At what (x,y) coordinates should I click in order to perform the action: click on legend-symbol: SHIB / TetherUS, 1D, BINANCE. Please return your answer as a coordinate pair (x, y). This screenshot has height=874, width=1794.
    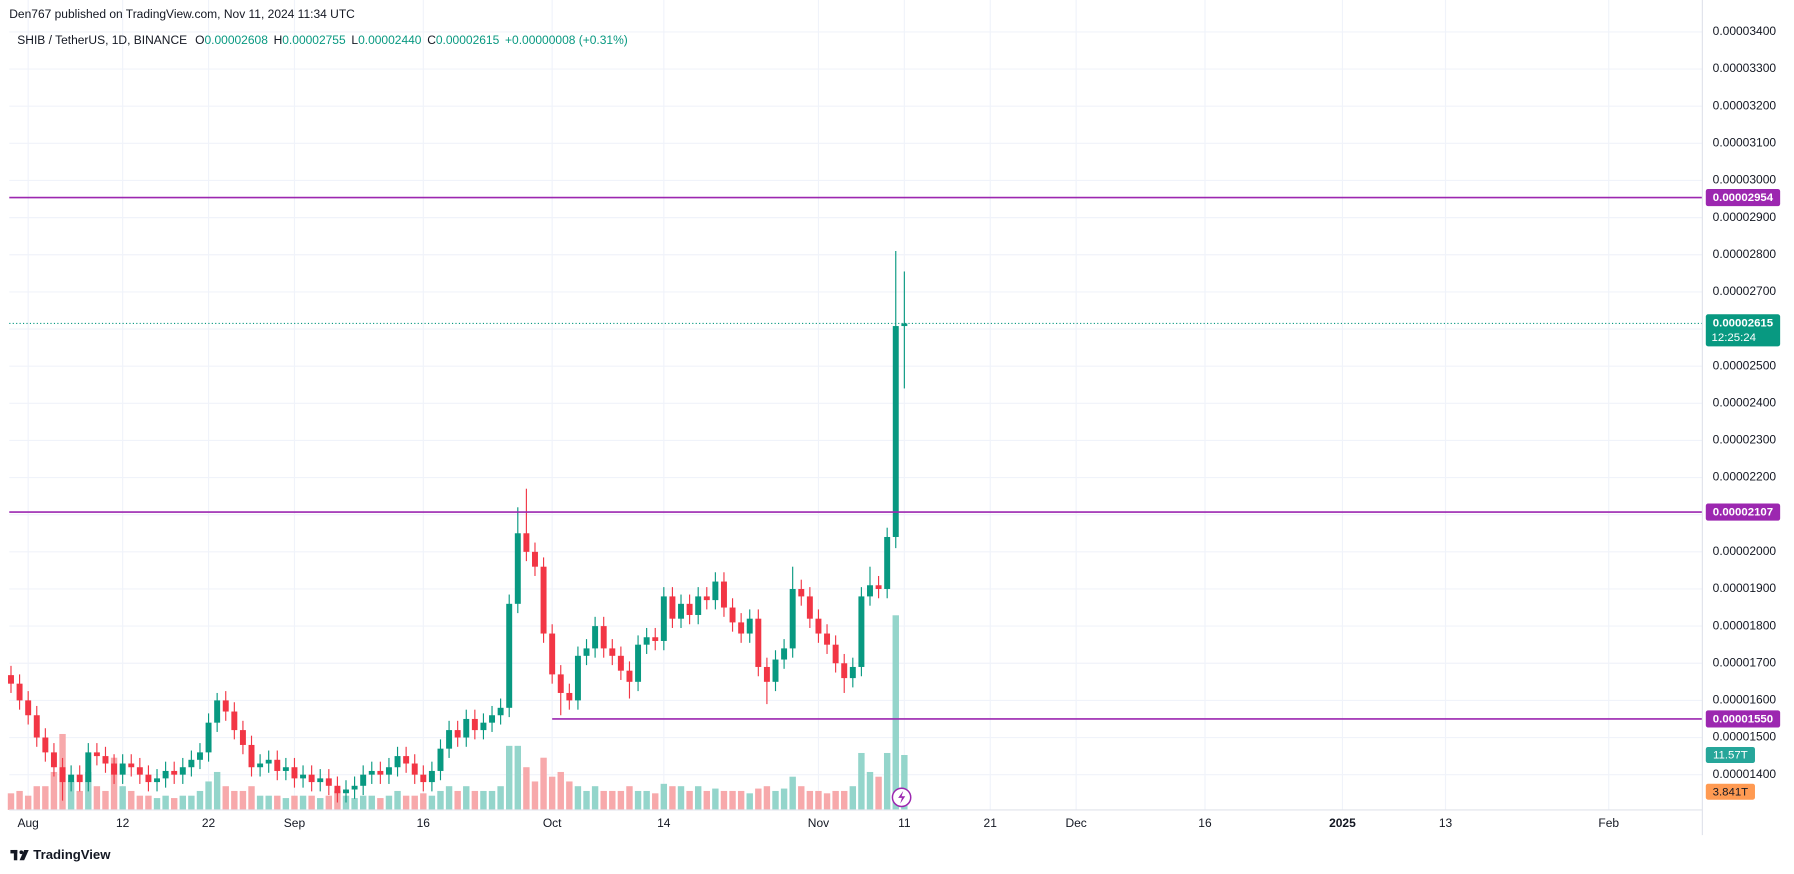
    Looking at the image, I should click on (102, 40).